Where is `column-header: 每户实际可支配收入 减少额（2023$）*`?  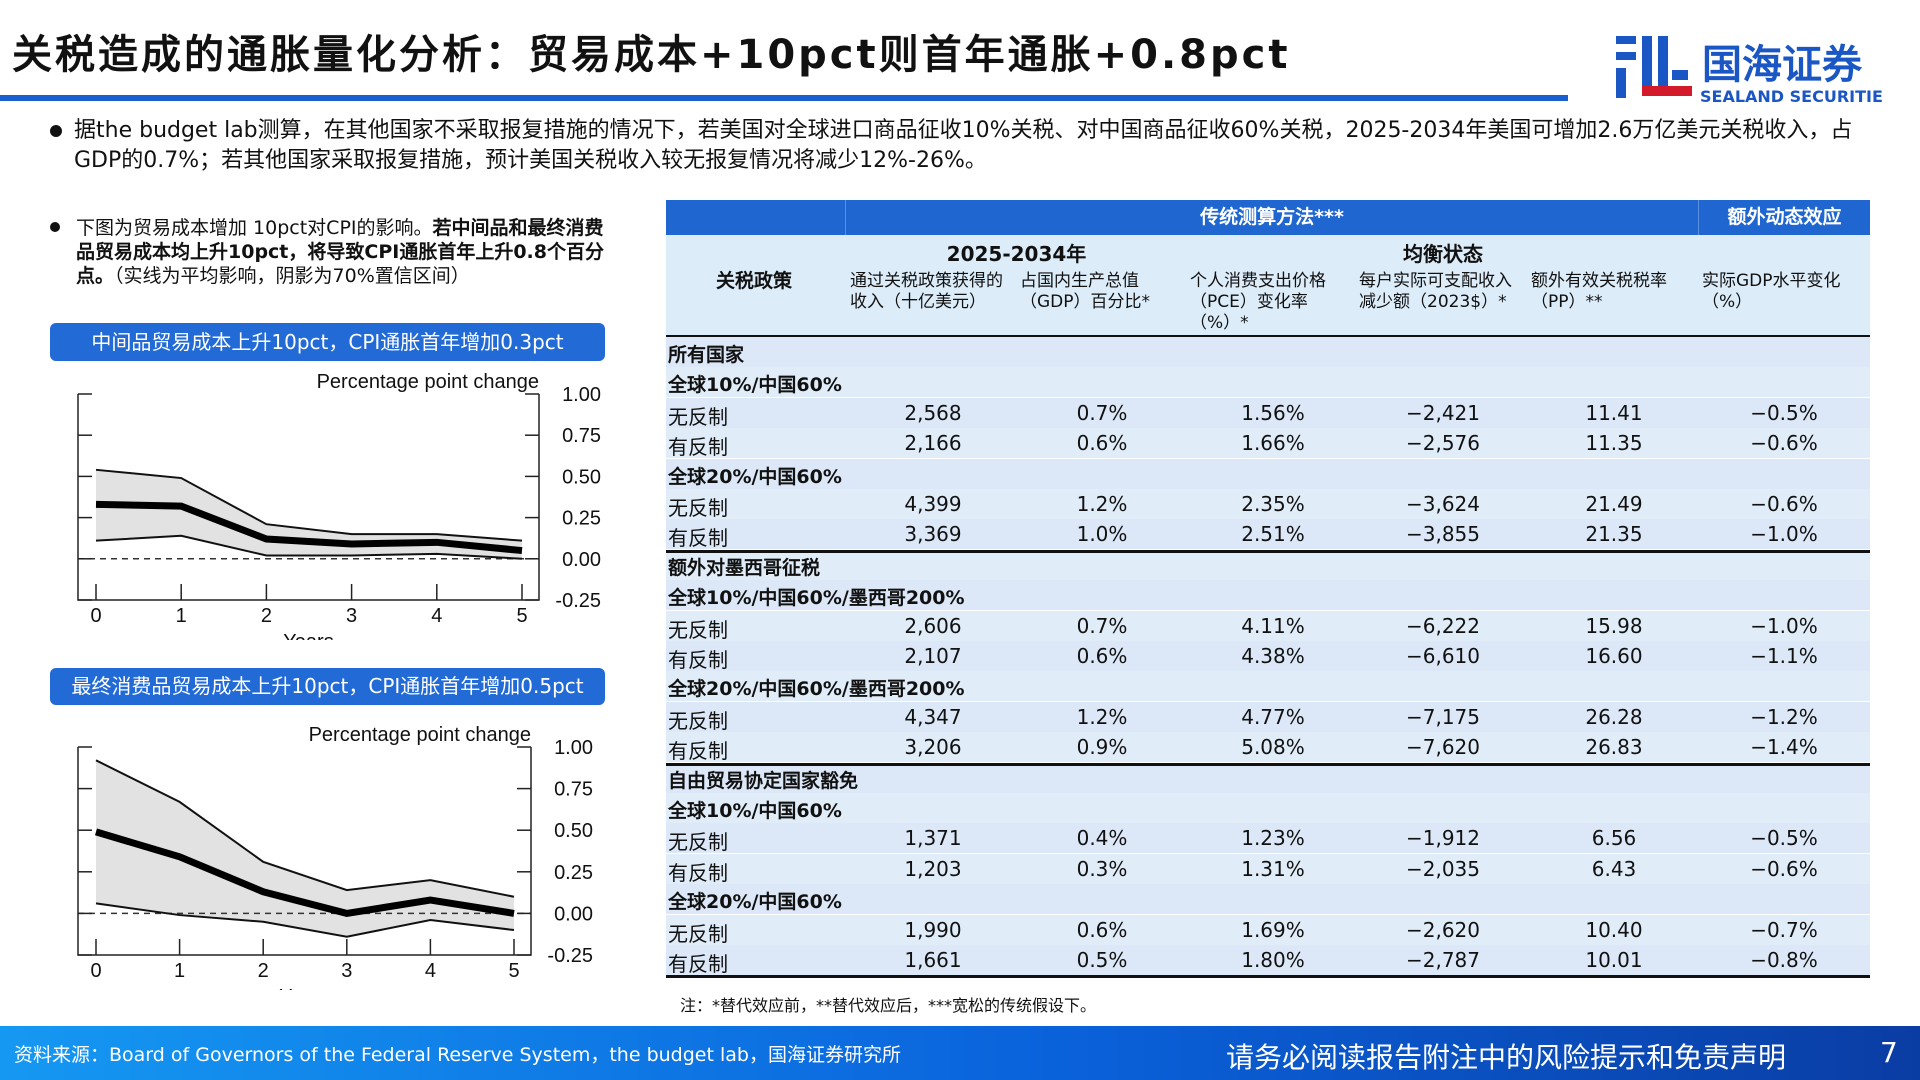 column-header: 每户实际可支配收入 减少额（2023$）* is located at coordinates (1435, 291).